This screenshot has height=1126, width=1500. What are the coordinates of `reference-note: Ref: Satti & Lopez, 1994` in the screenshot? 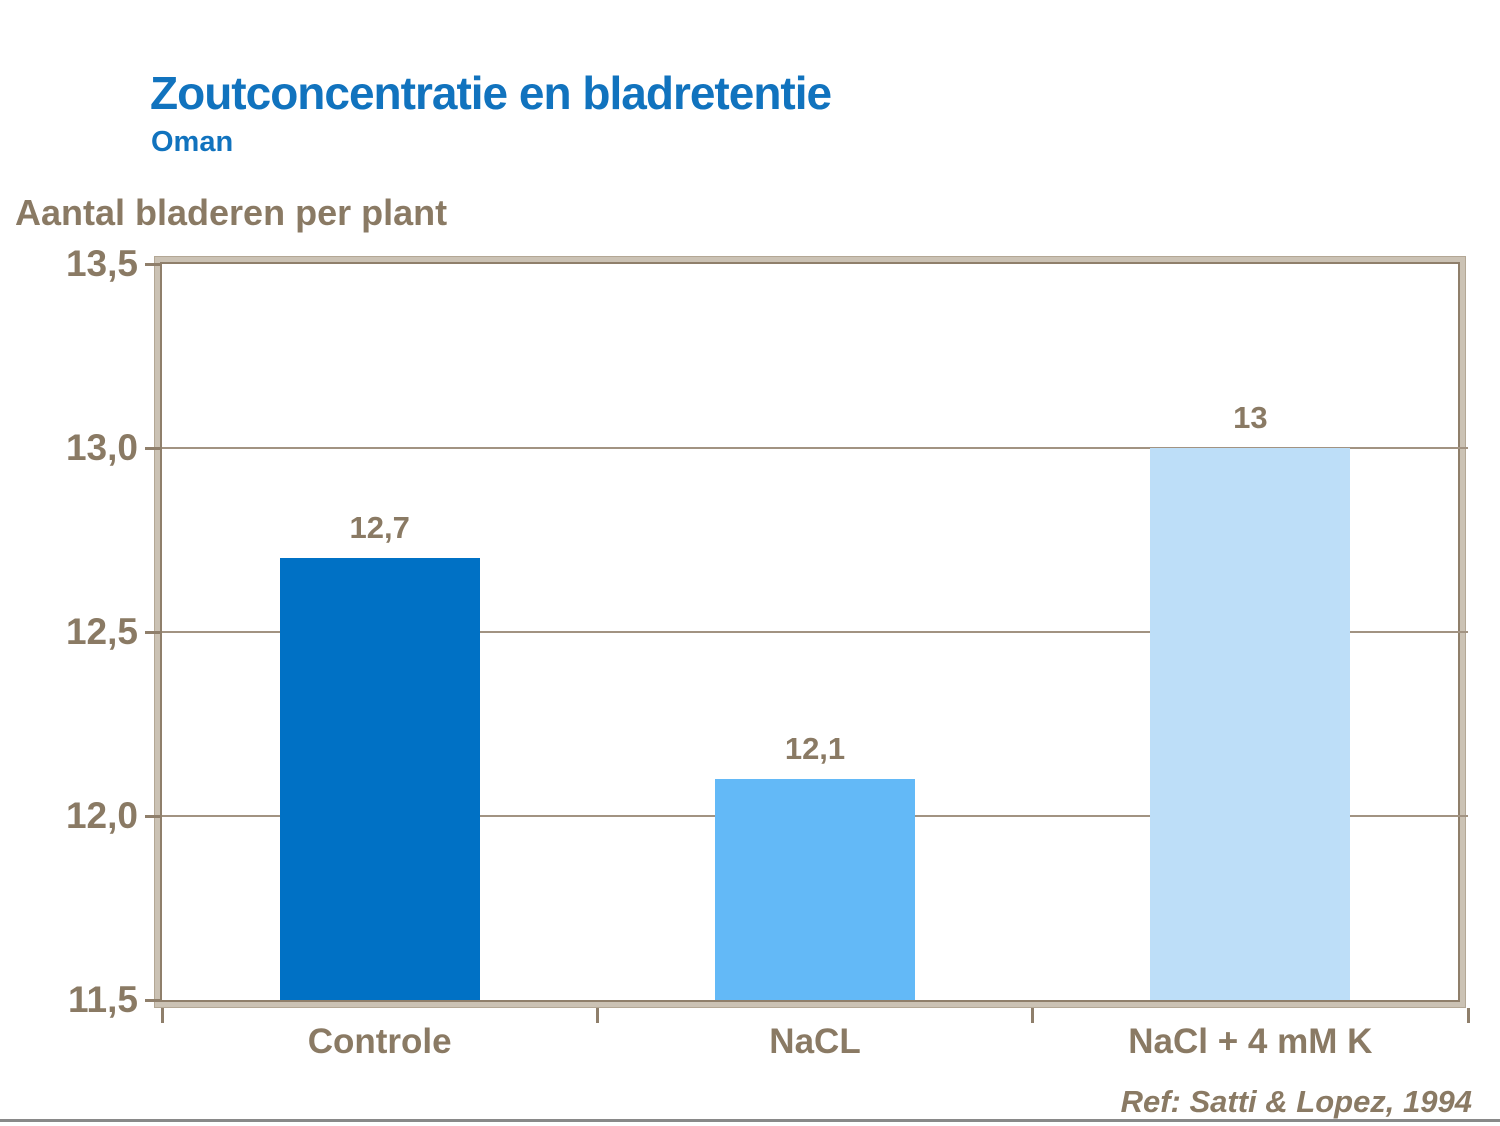 It's located at (1296, 1101).